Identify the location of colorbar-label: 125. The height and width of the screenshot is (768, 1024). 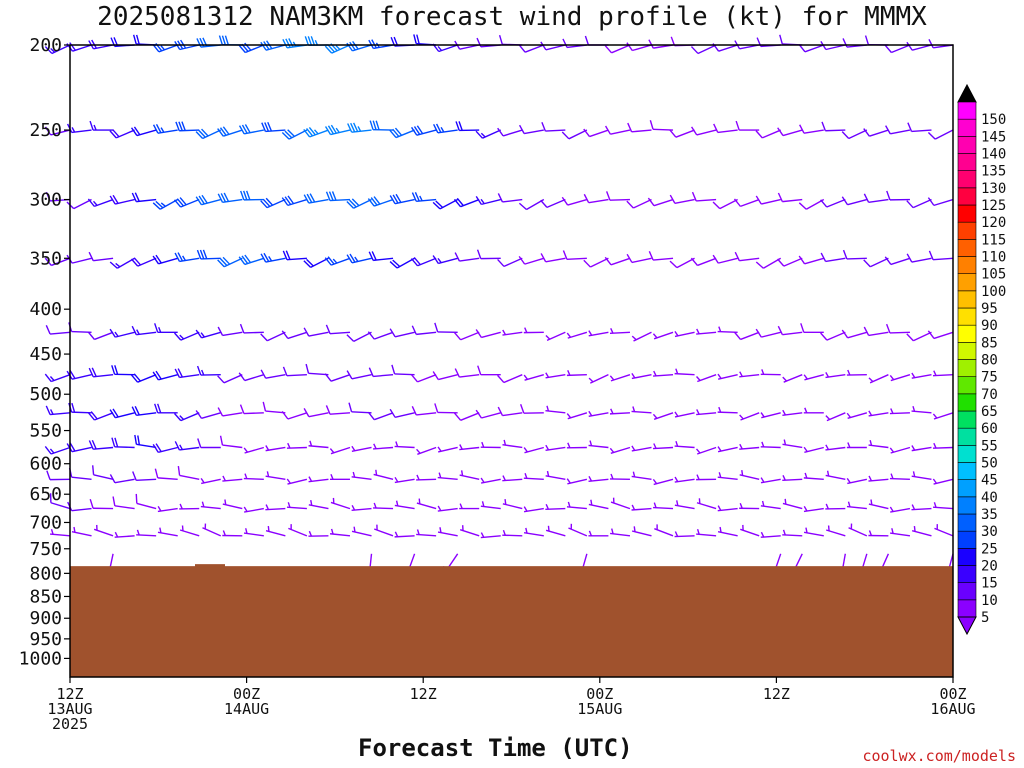
(993, 206).